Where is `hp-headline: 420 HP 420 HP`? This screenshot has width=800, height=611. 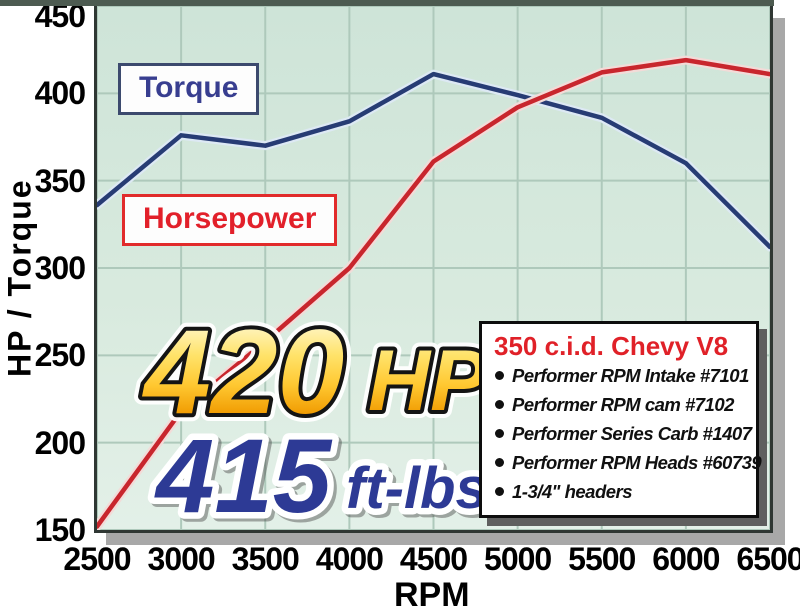 hp-headline: 420 HP 420 HP is located at coordinates (315, 372).